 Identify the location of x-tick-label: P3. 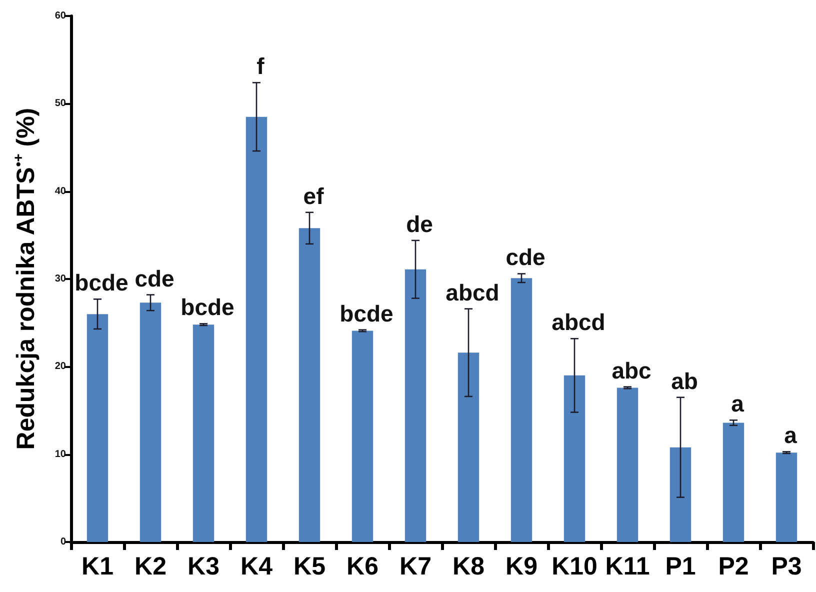
(786, 566).